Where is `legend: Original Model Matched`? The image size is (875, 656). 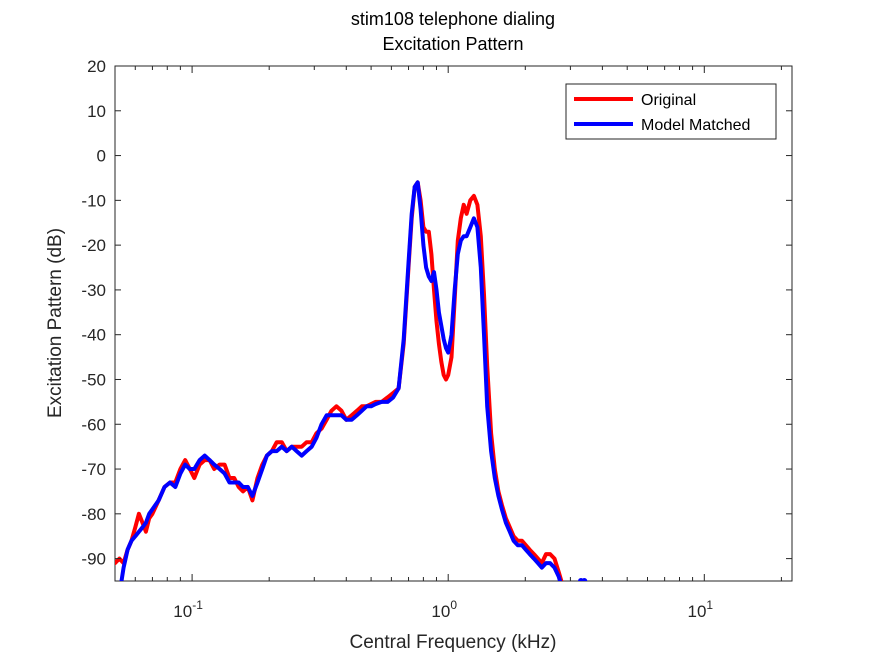 legend: Original Model Matched is located at coordinates (671, 111).